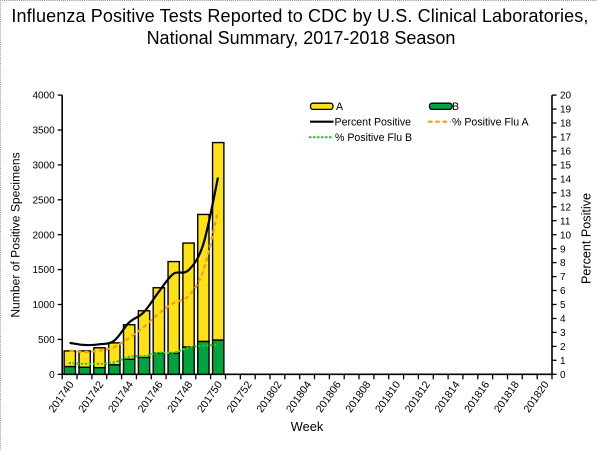 The width and height of the screenshot is (600, 455). What do you see at coordinates (43, 131) in the screenshot?
I see `svg-text: 3500` at bounding box center [43, 131].